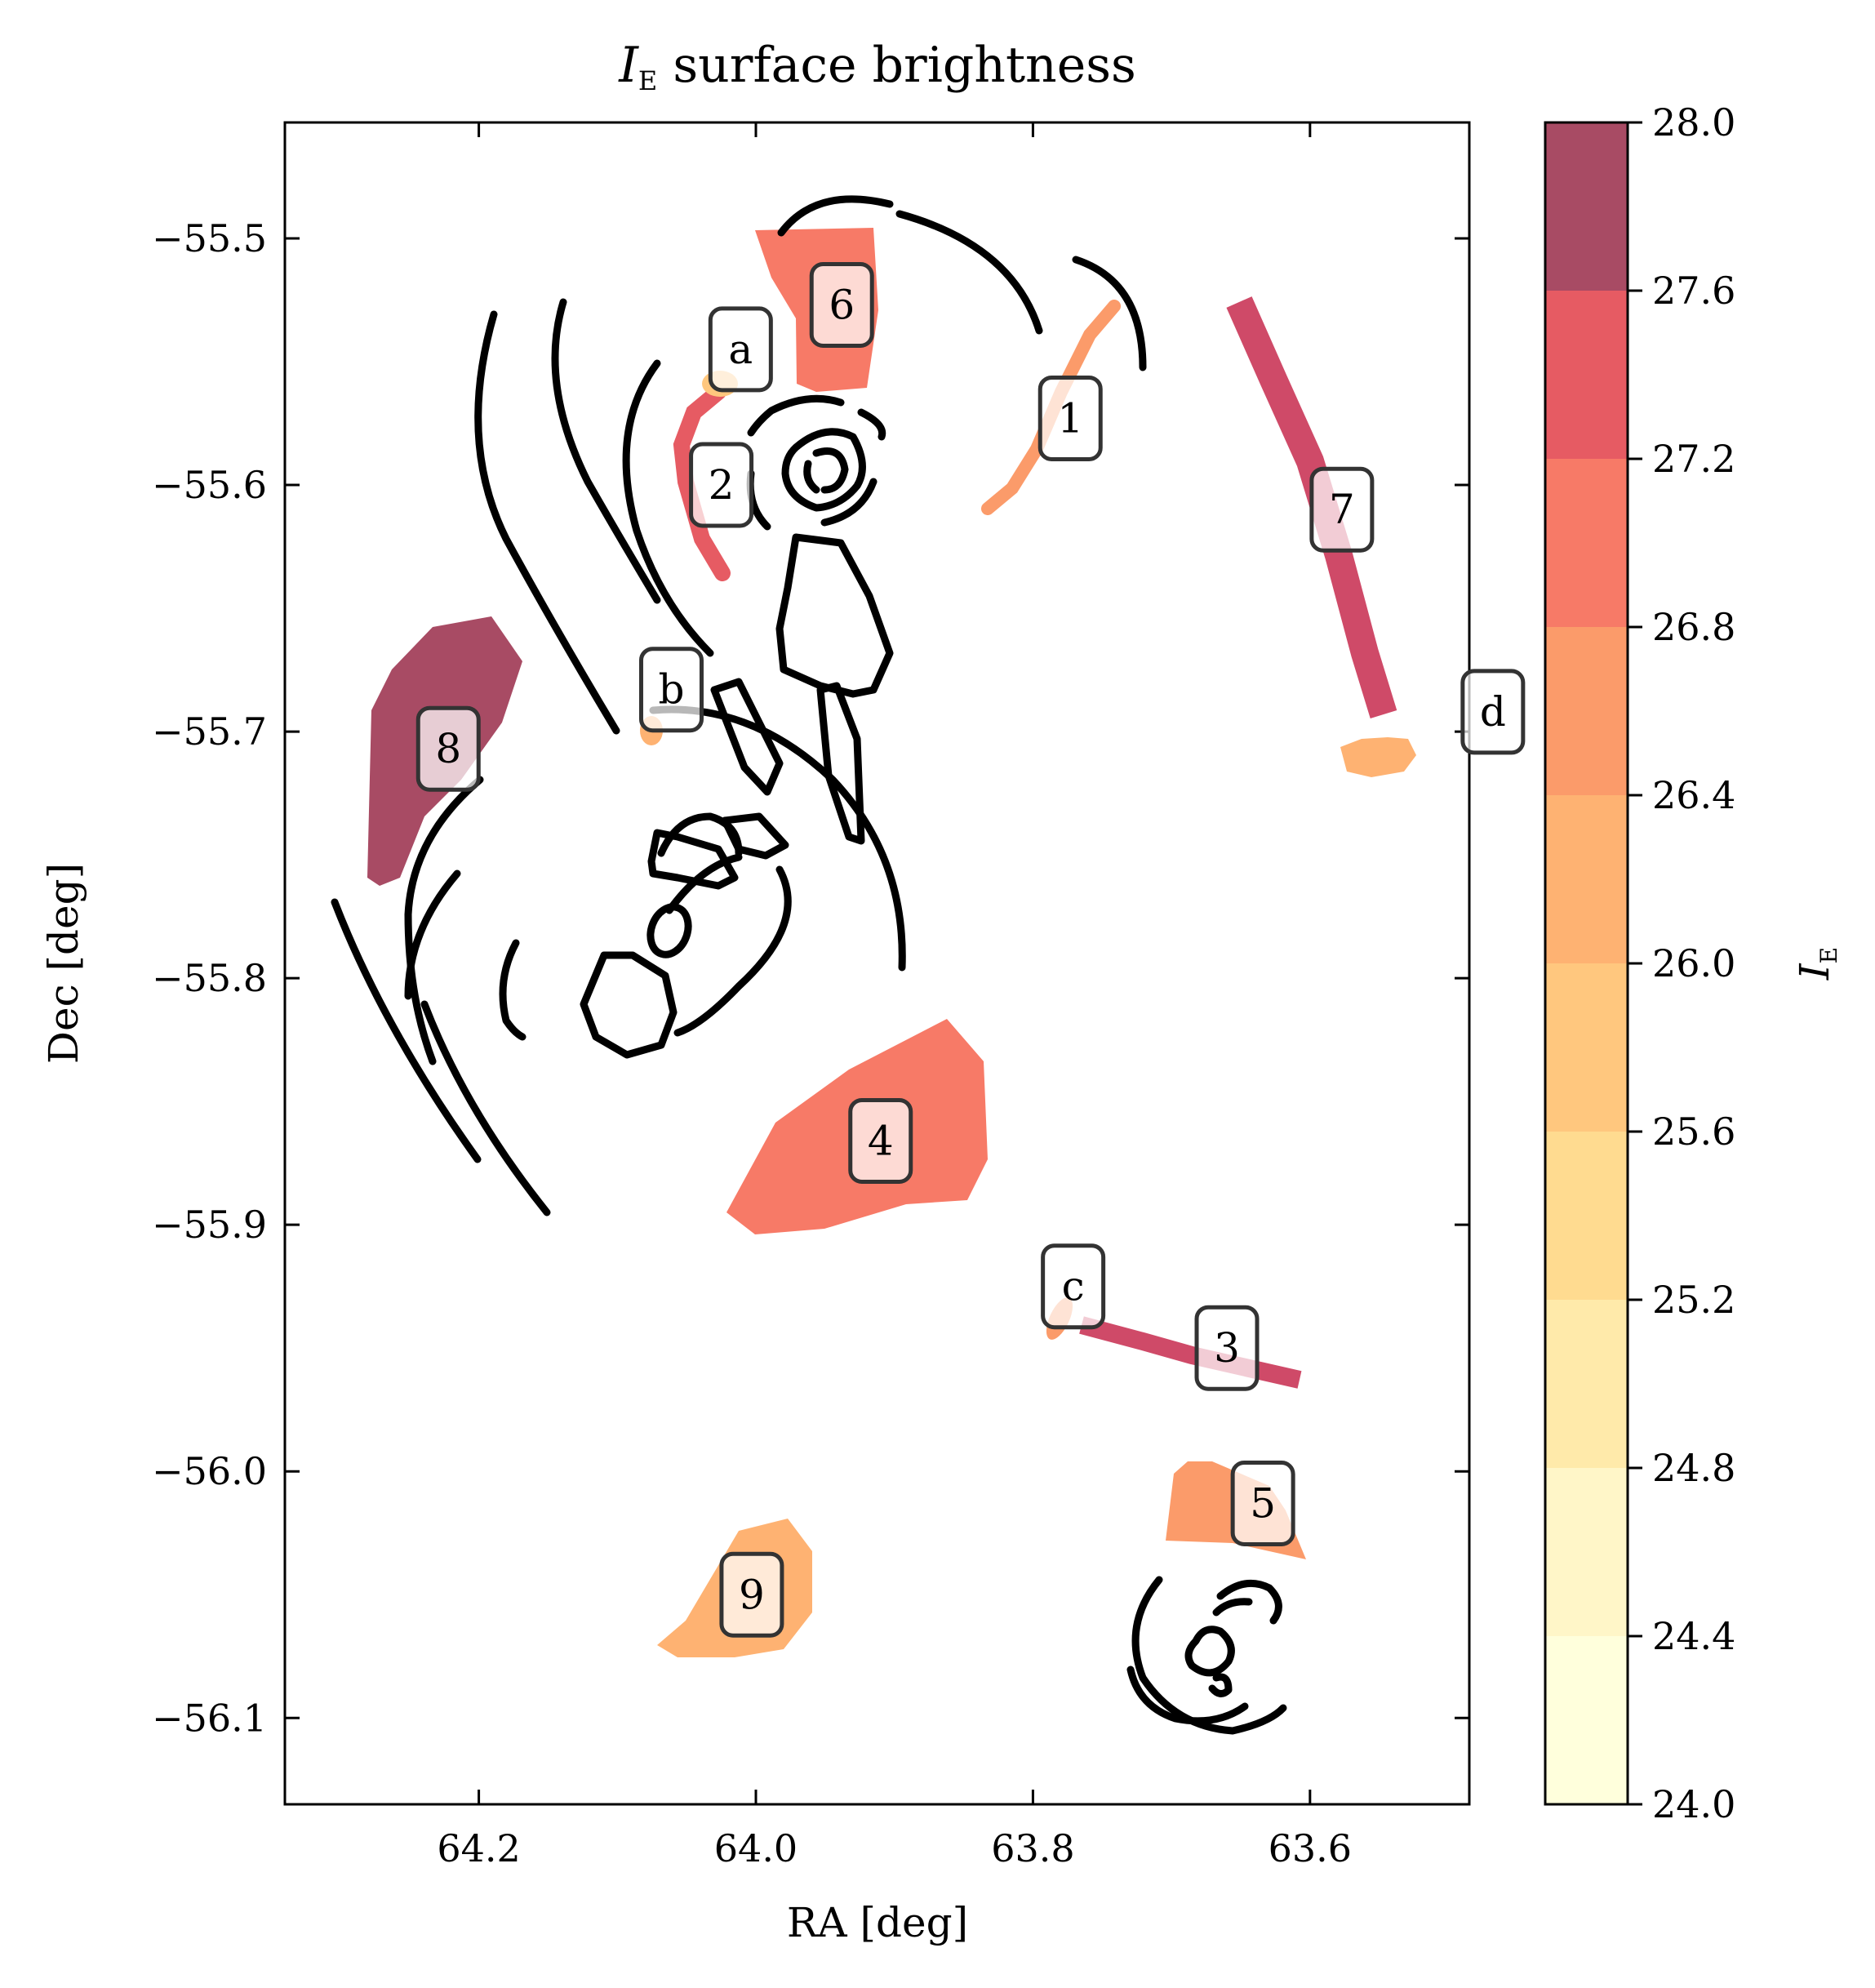  I want to click on region-label-text: 3, so click(1227, 1348).